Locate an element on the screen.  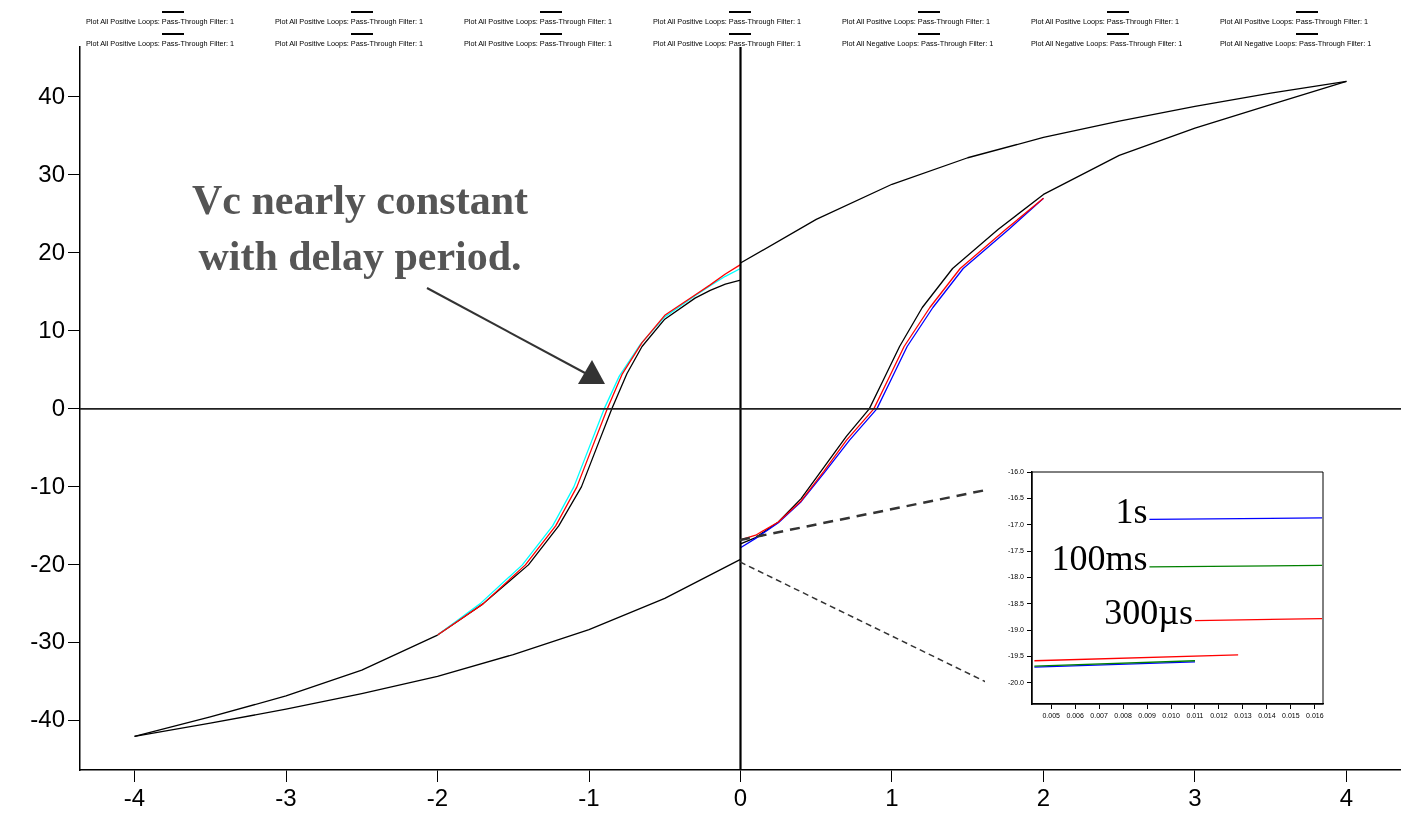
y-tick-label: -10 is located at coordinates (47, 485).